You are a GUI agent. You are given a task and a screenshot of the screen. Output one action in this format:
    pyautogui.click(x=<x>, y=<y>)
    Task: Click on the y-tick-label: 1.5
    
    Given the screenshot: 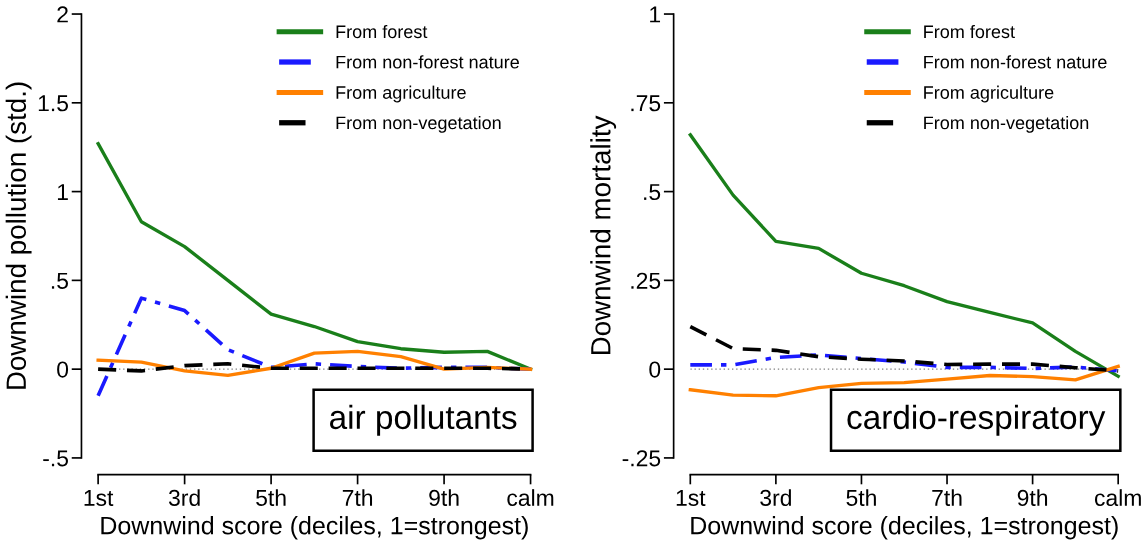 What is the action you would take?
    pyautogui.click(x=53, y=103)
    